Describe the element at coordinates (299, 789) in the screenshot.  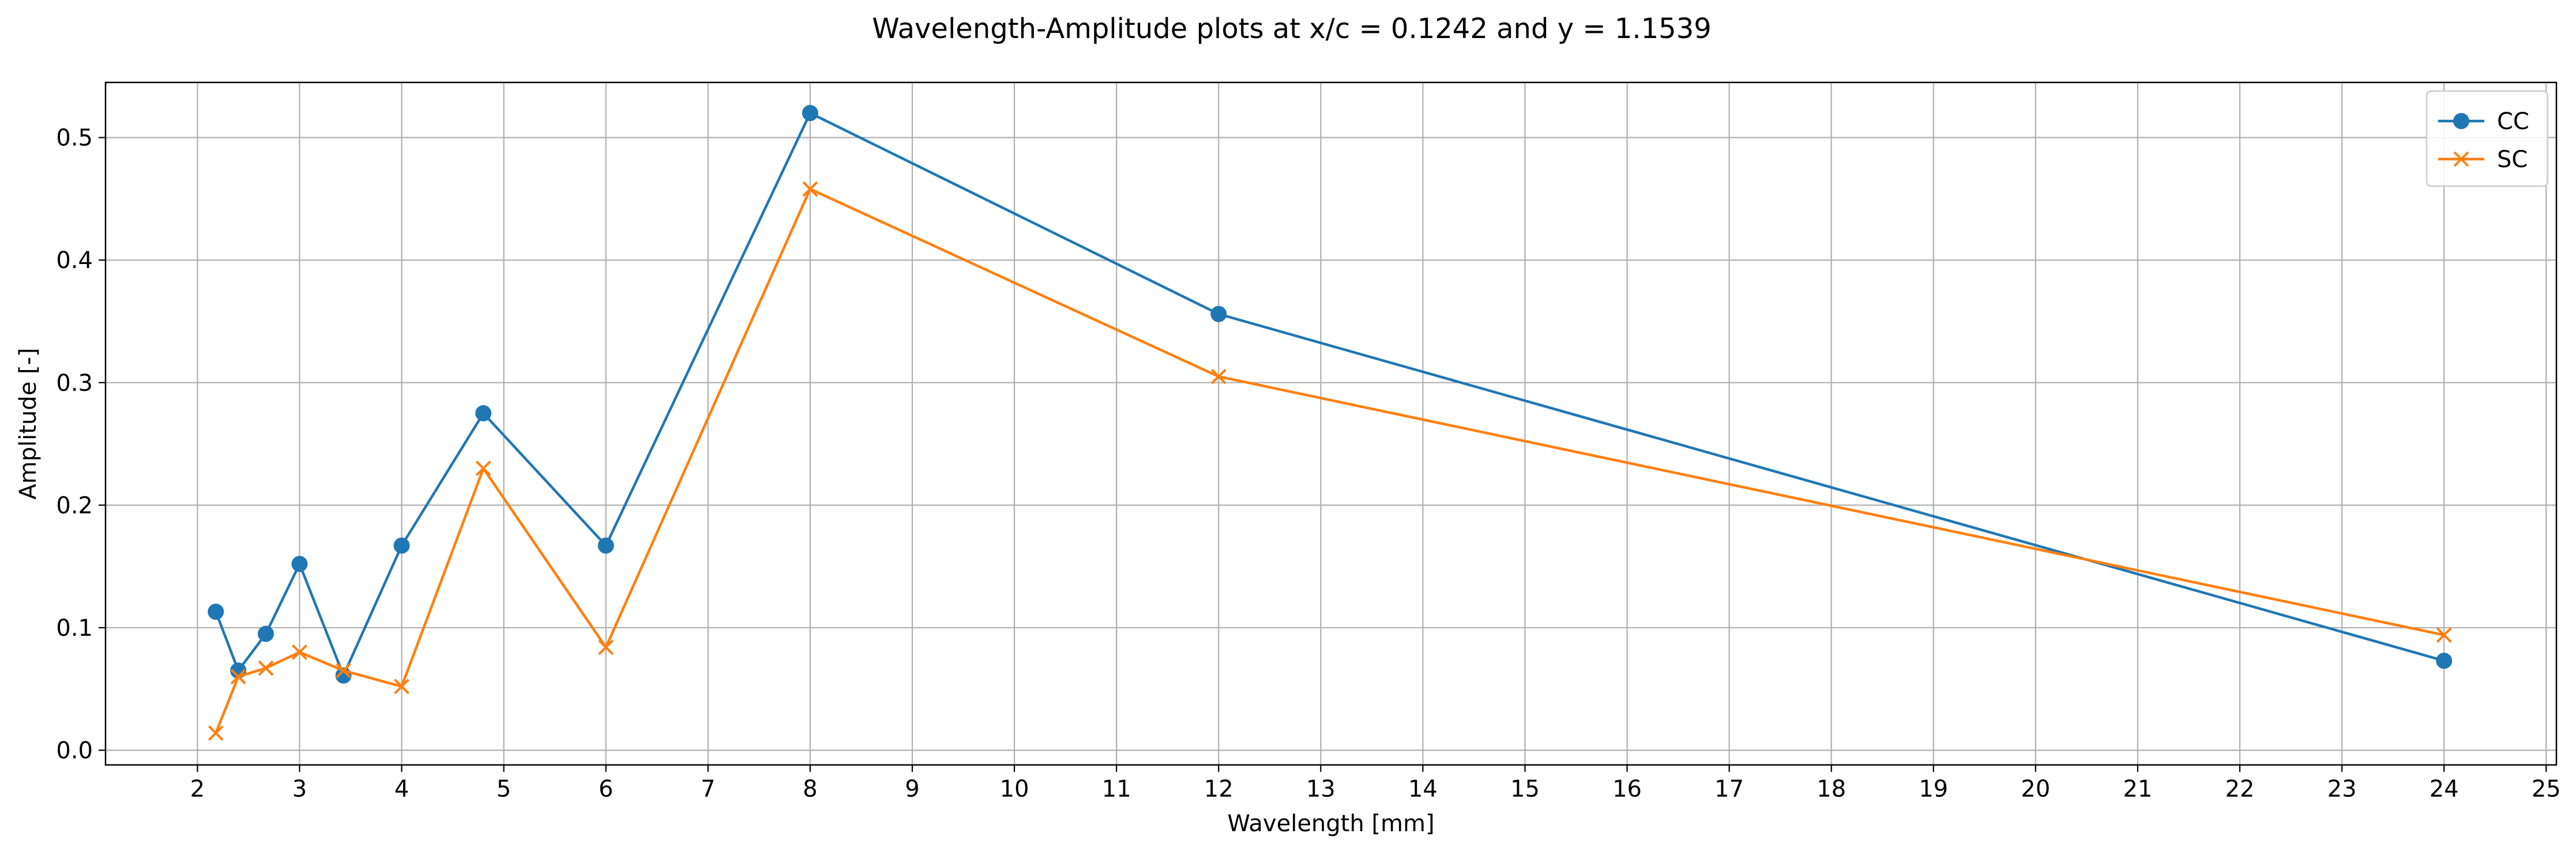
I see `x-tick-label: 3` at that location.